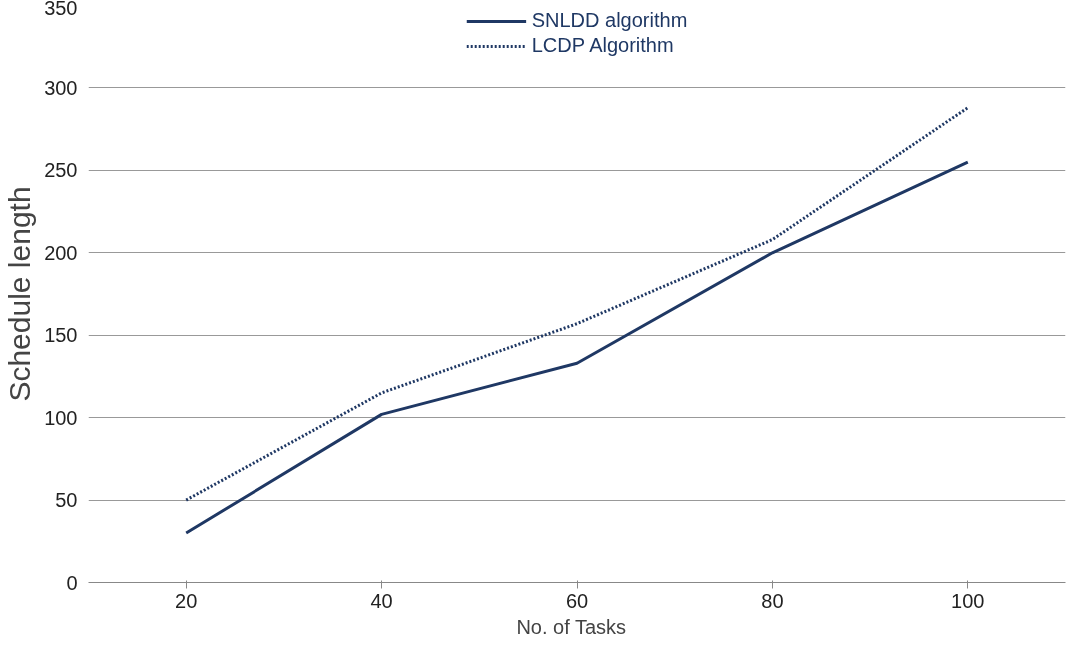  Describe the element at coordinates (61, 87) in the screenshot. I see `y-tick-label: 300` at that location.